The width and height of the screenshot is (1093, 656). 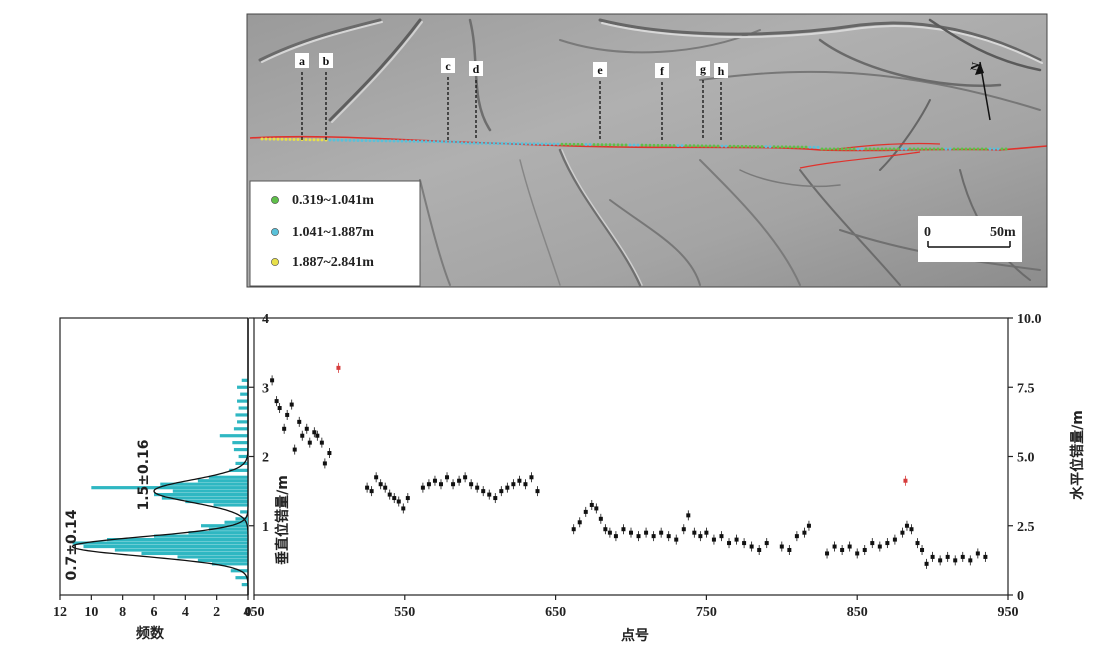 What do you see at coordinates (721, 70) in the screenshot?
I see `marker-label-box` at bounding box center [721, 70].